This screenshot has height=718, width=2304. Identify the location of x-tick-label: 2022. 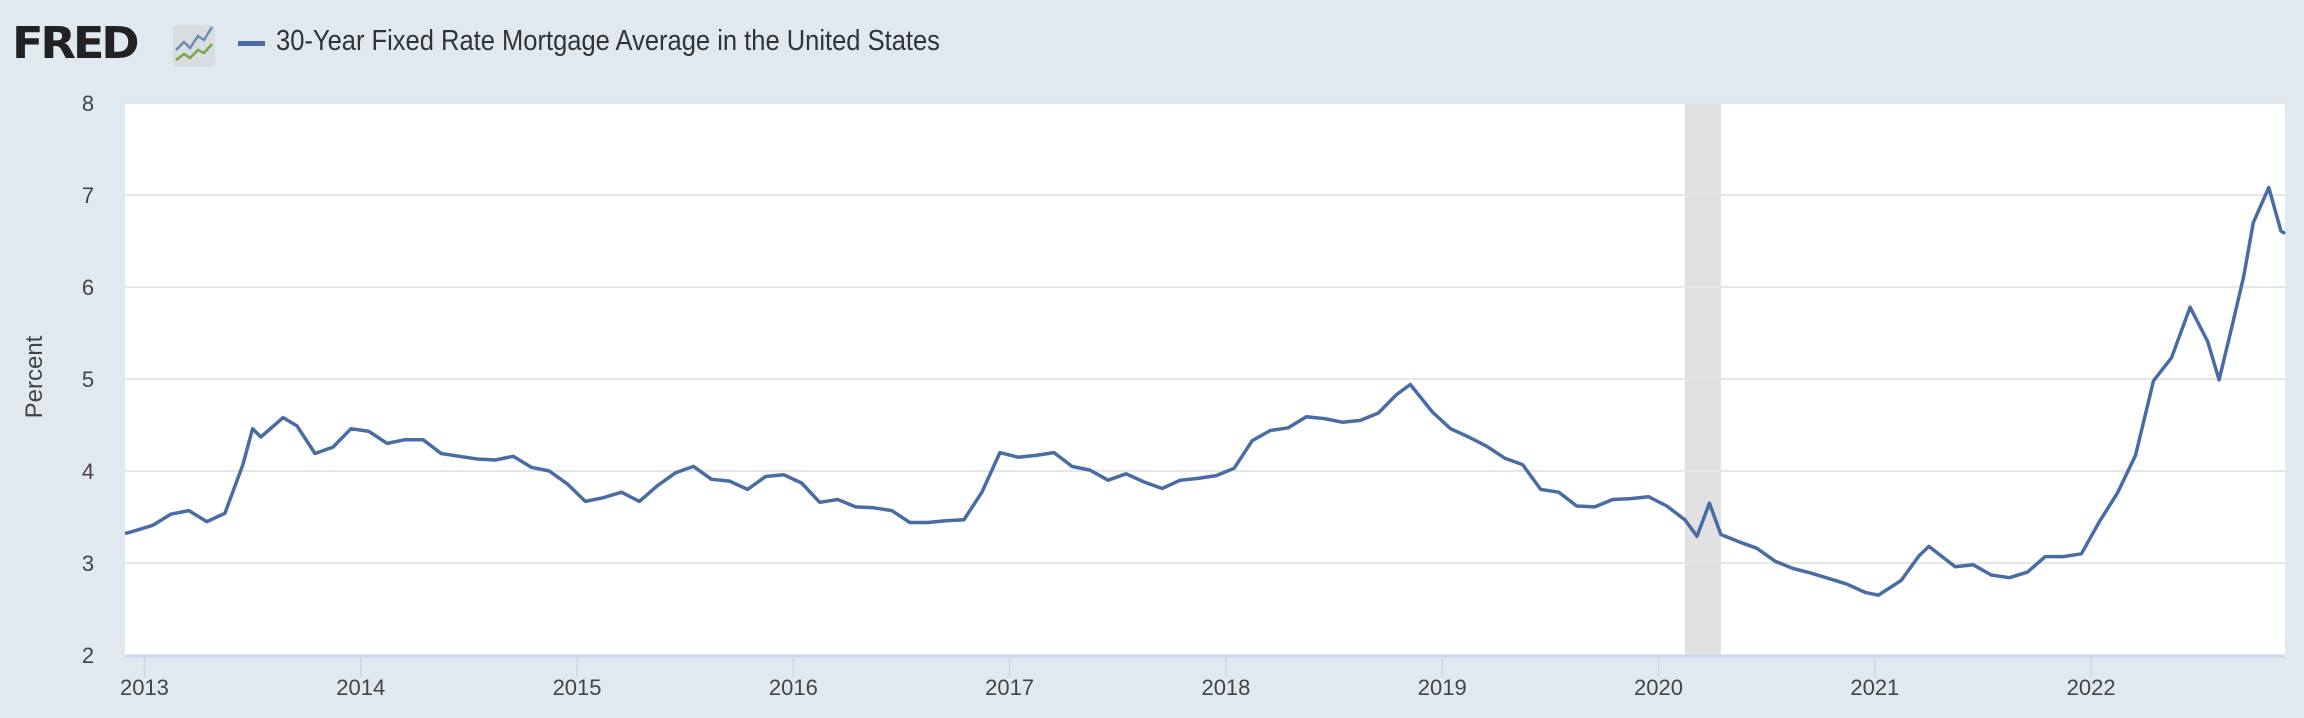
(2091, 687).